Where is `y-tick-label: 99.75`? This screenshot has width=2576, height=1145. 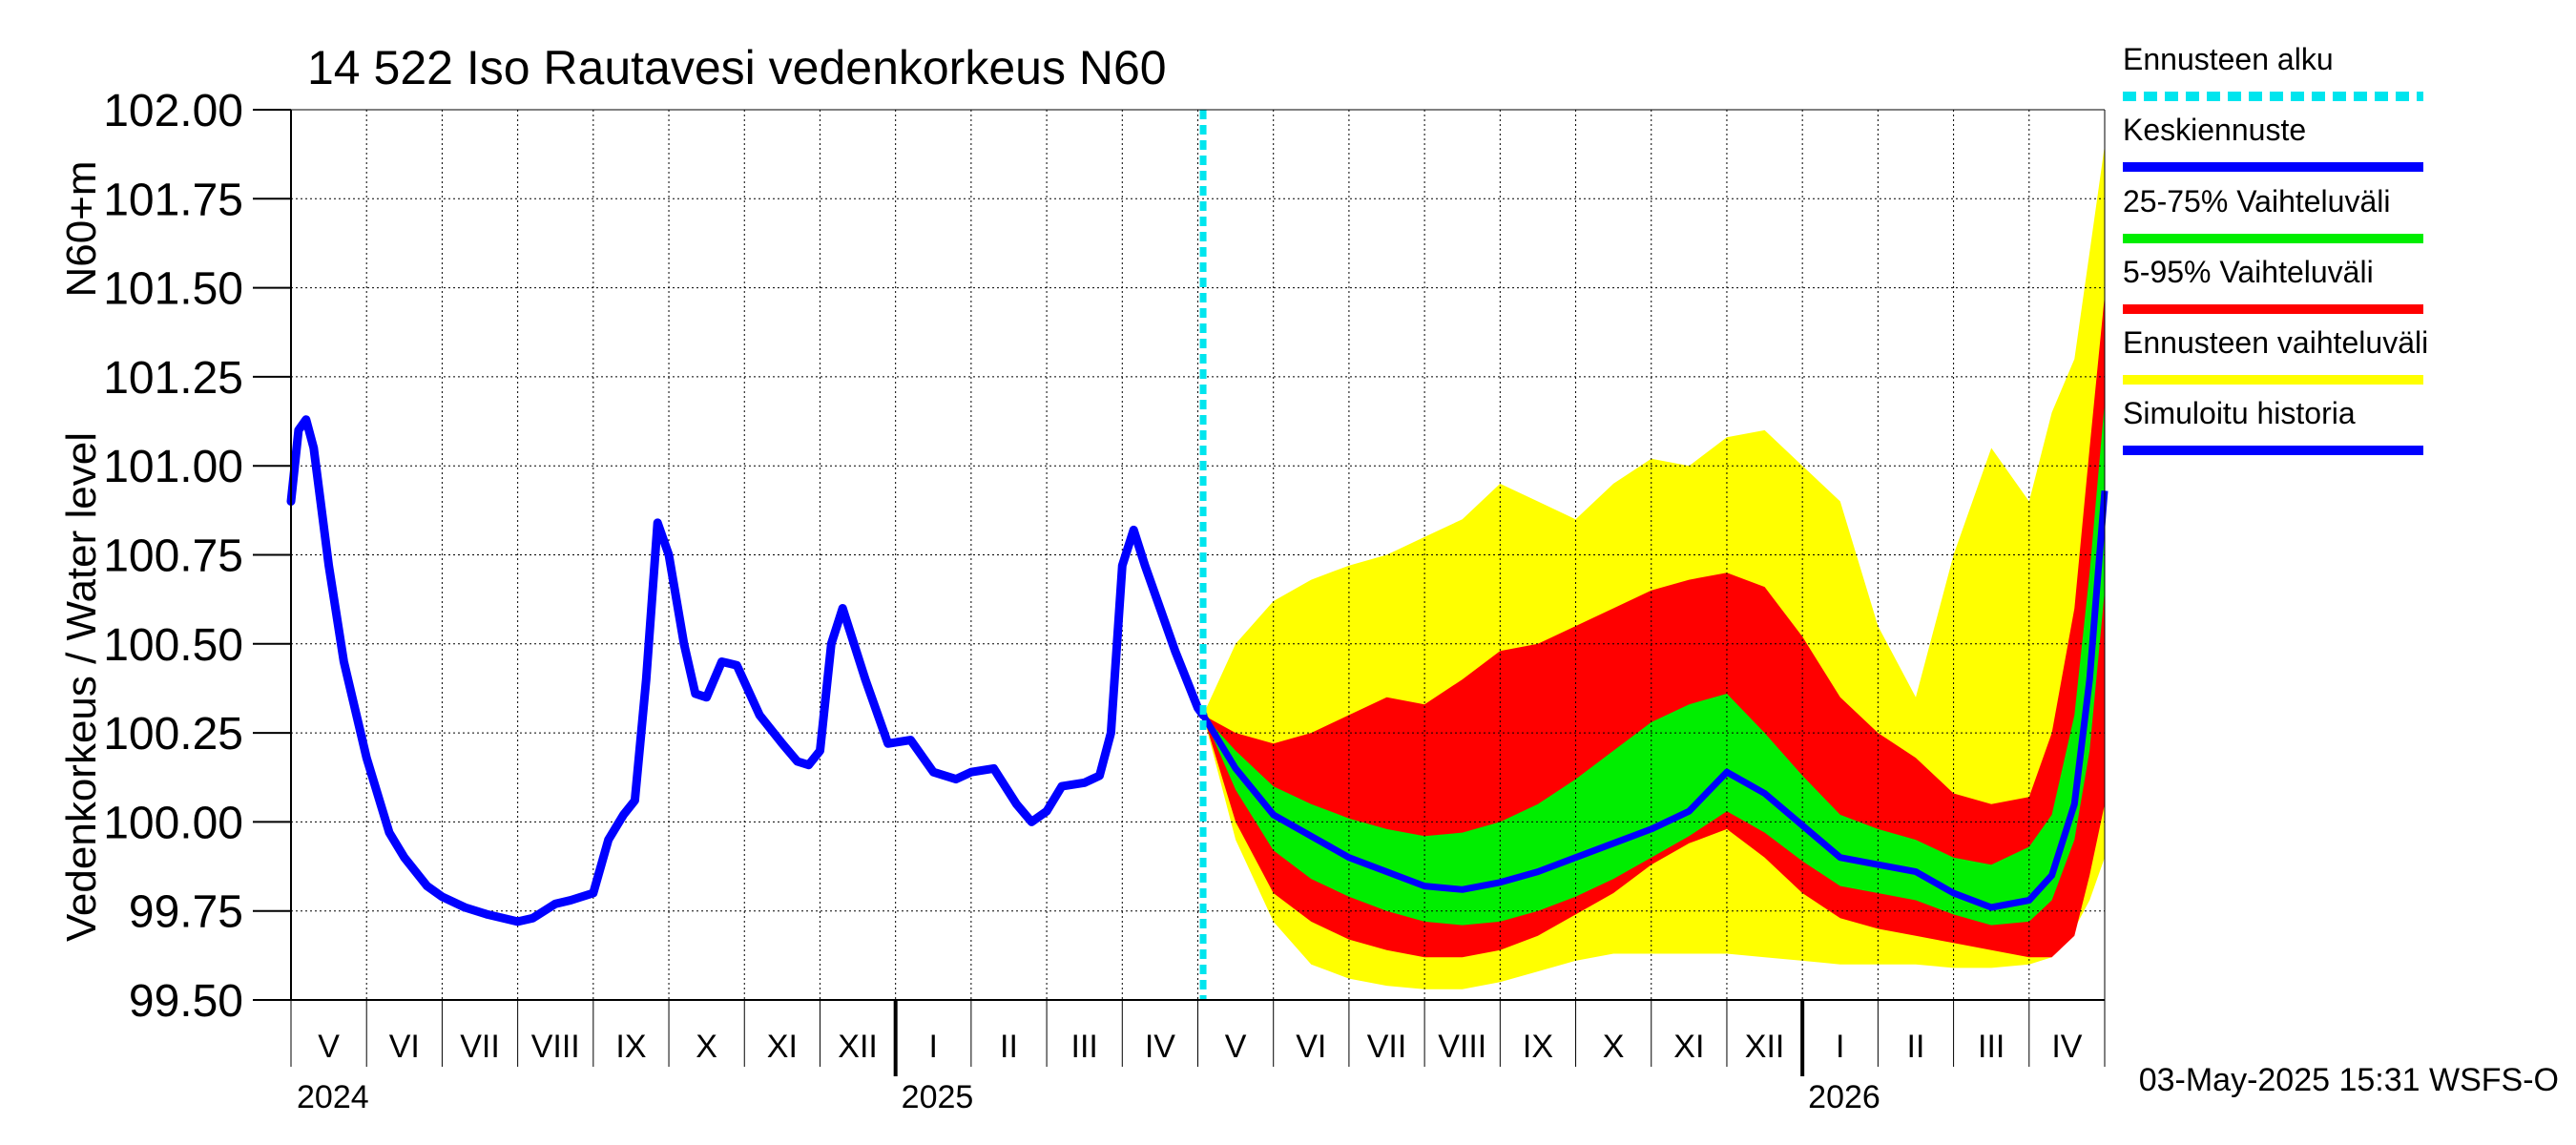
y-tick-label: 99.75 is located at coordinates (186, 912).